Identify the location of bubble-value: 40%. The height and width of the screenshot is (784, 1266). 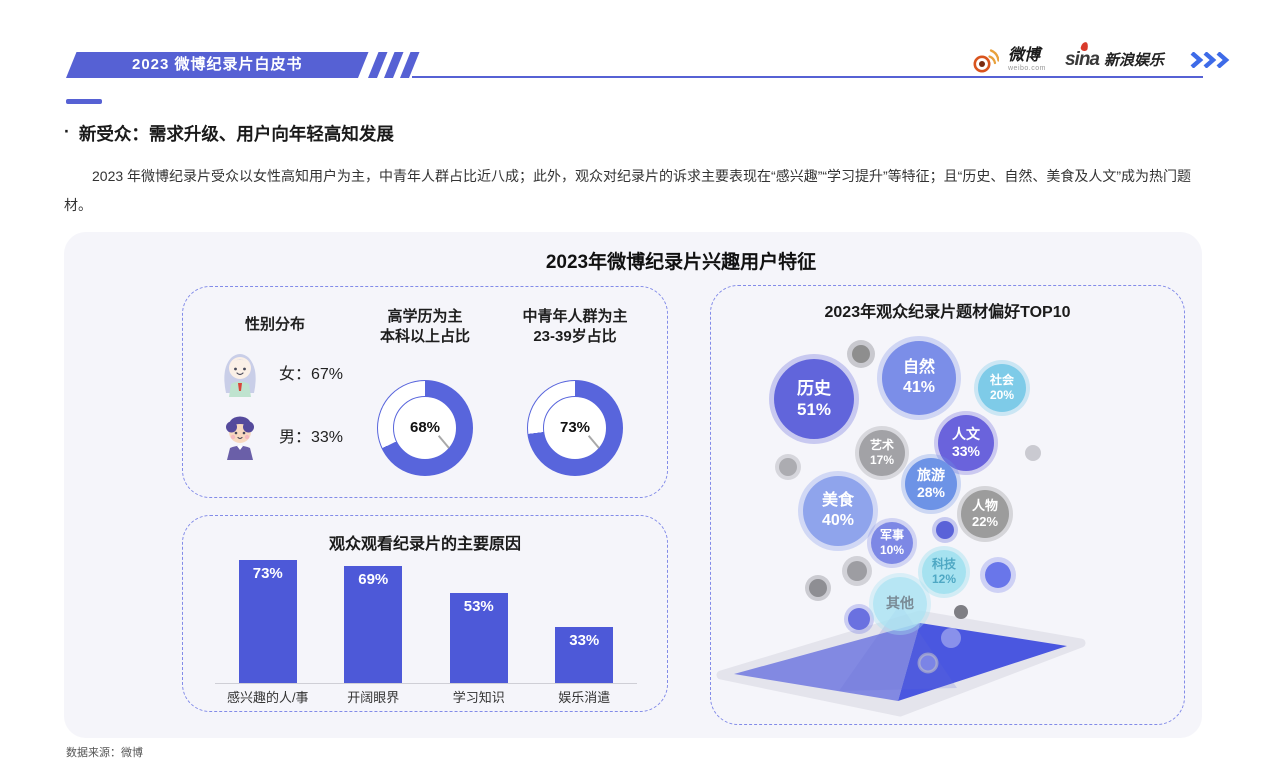
(838, 520).